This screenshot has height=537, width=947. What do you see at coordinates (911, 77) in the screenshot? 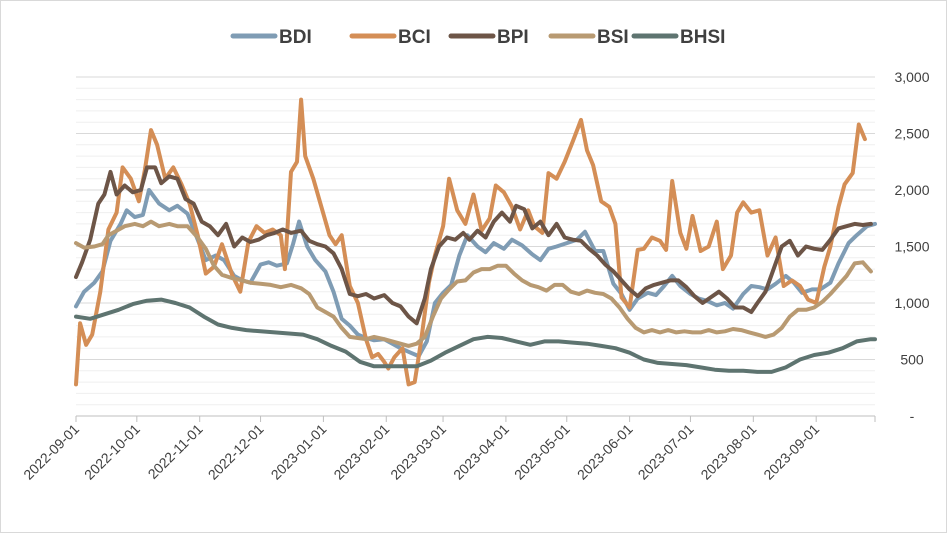
I see `y-tick-label: 3,000` at bounding box center [911, 77].